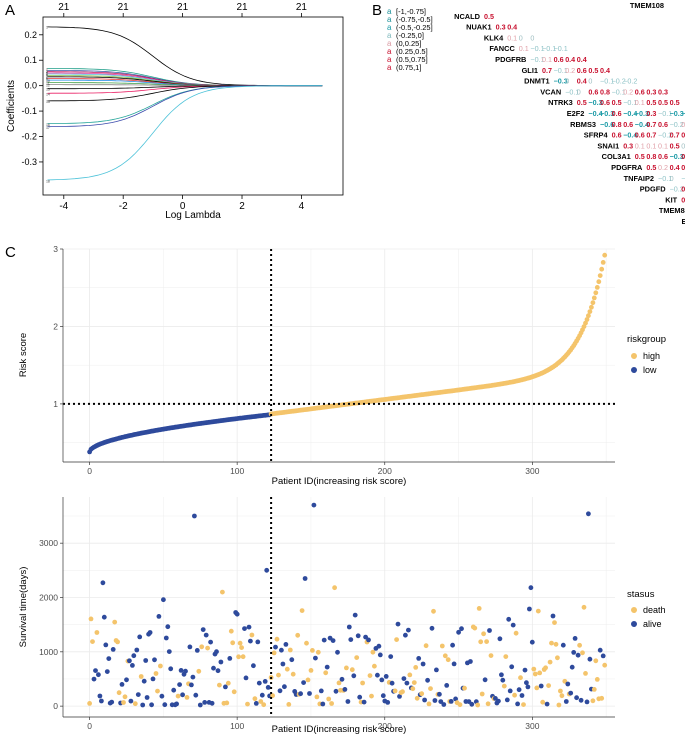  I want to click on lasso-curve-label: 7, so click(47, 76).